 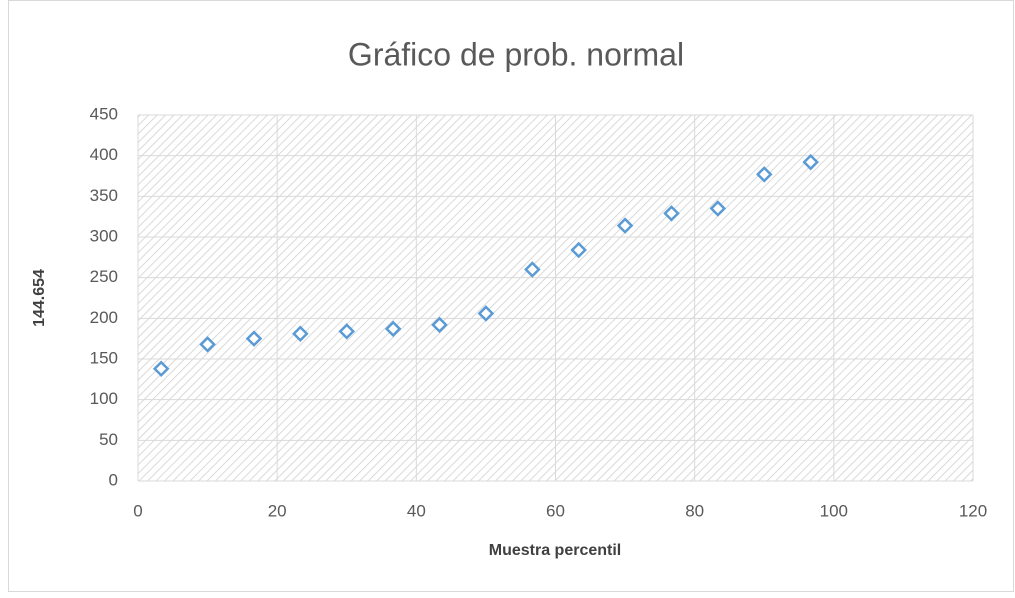 What do you see at coordinates (104, 154) in the screenshot?
I see `y-tick-label: 400` at bounding box center [104, 154].